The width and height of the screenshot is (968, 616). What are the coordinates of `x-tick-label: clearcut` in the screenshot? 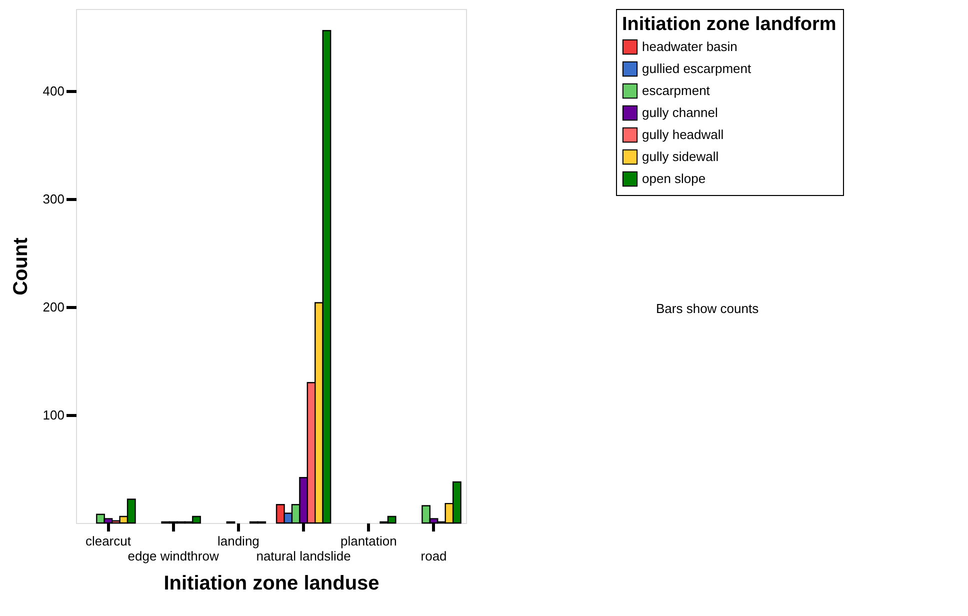 It's located at (108, 541).